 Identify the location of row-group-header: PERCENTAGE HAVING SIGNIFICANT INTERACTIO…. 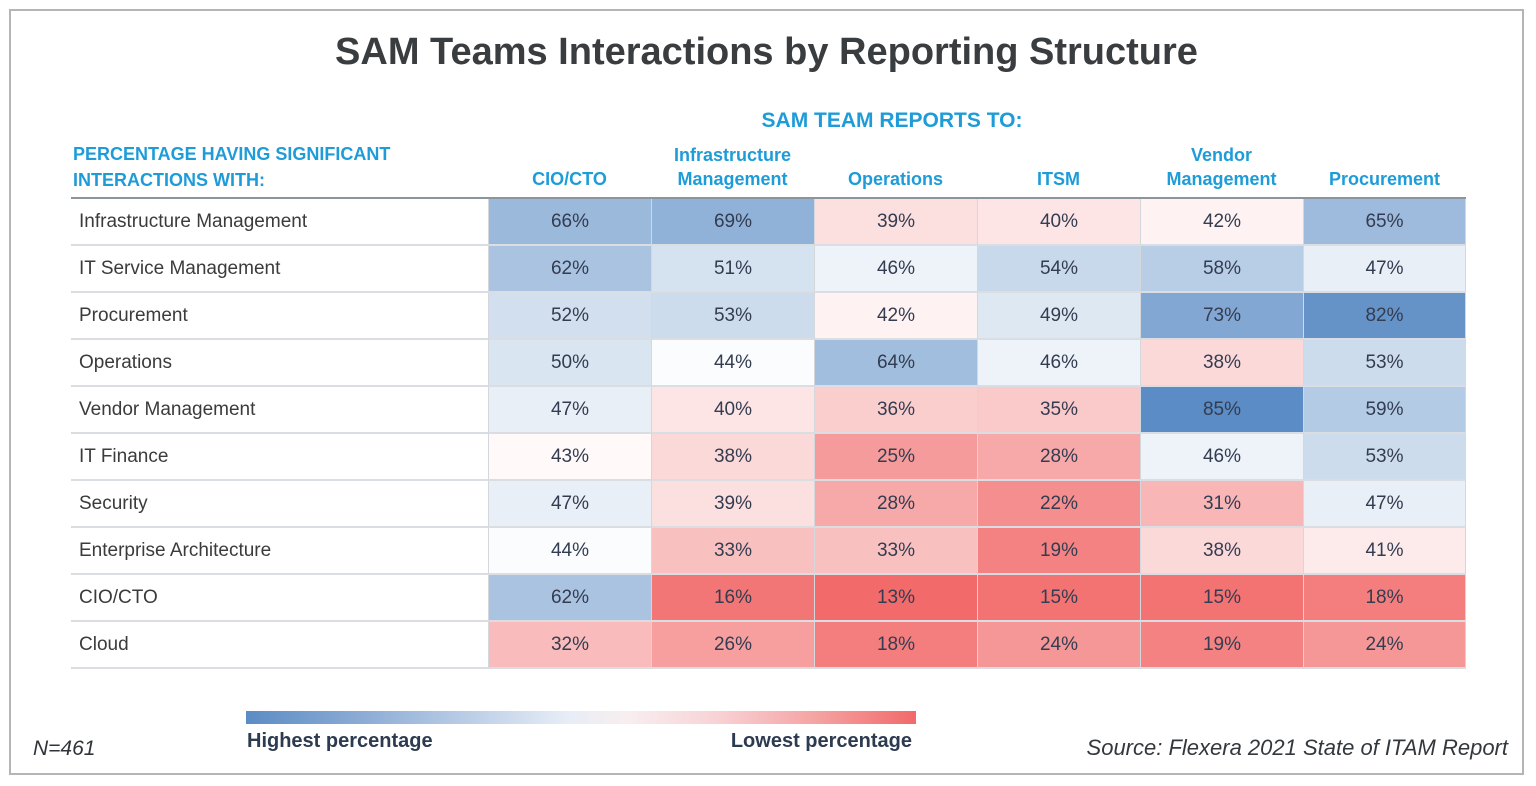
(273, 167).